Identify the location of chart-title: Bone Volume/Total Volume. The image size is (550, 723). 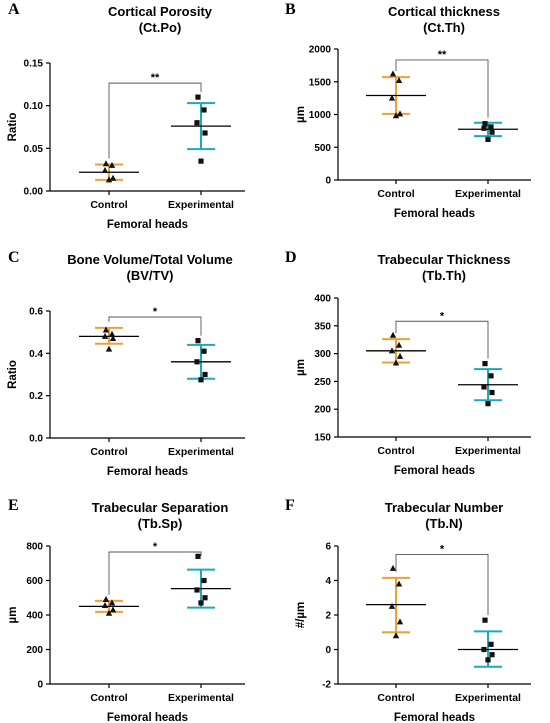
(149, 259).